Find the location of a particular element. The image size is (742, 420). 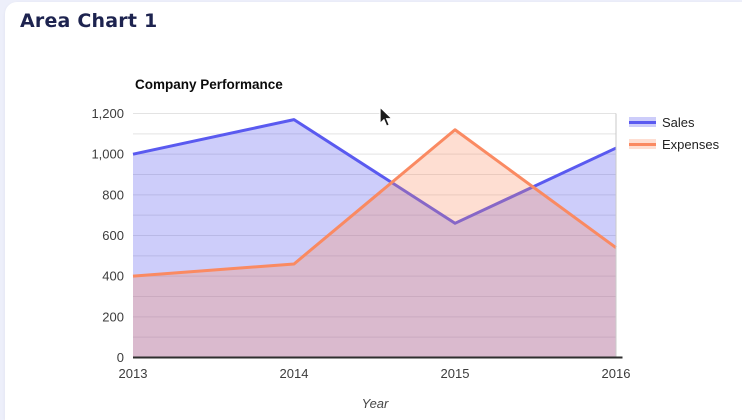

legend-swatch-expenses is located at coordinates (642, 144).